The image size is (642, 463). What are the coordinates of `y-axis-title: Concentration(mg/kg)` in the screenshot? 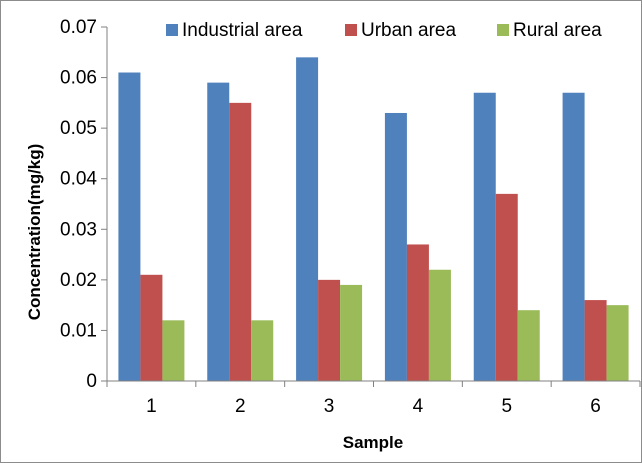 It's located at (34, 232).